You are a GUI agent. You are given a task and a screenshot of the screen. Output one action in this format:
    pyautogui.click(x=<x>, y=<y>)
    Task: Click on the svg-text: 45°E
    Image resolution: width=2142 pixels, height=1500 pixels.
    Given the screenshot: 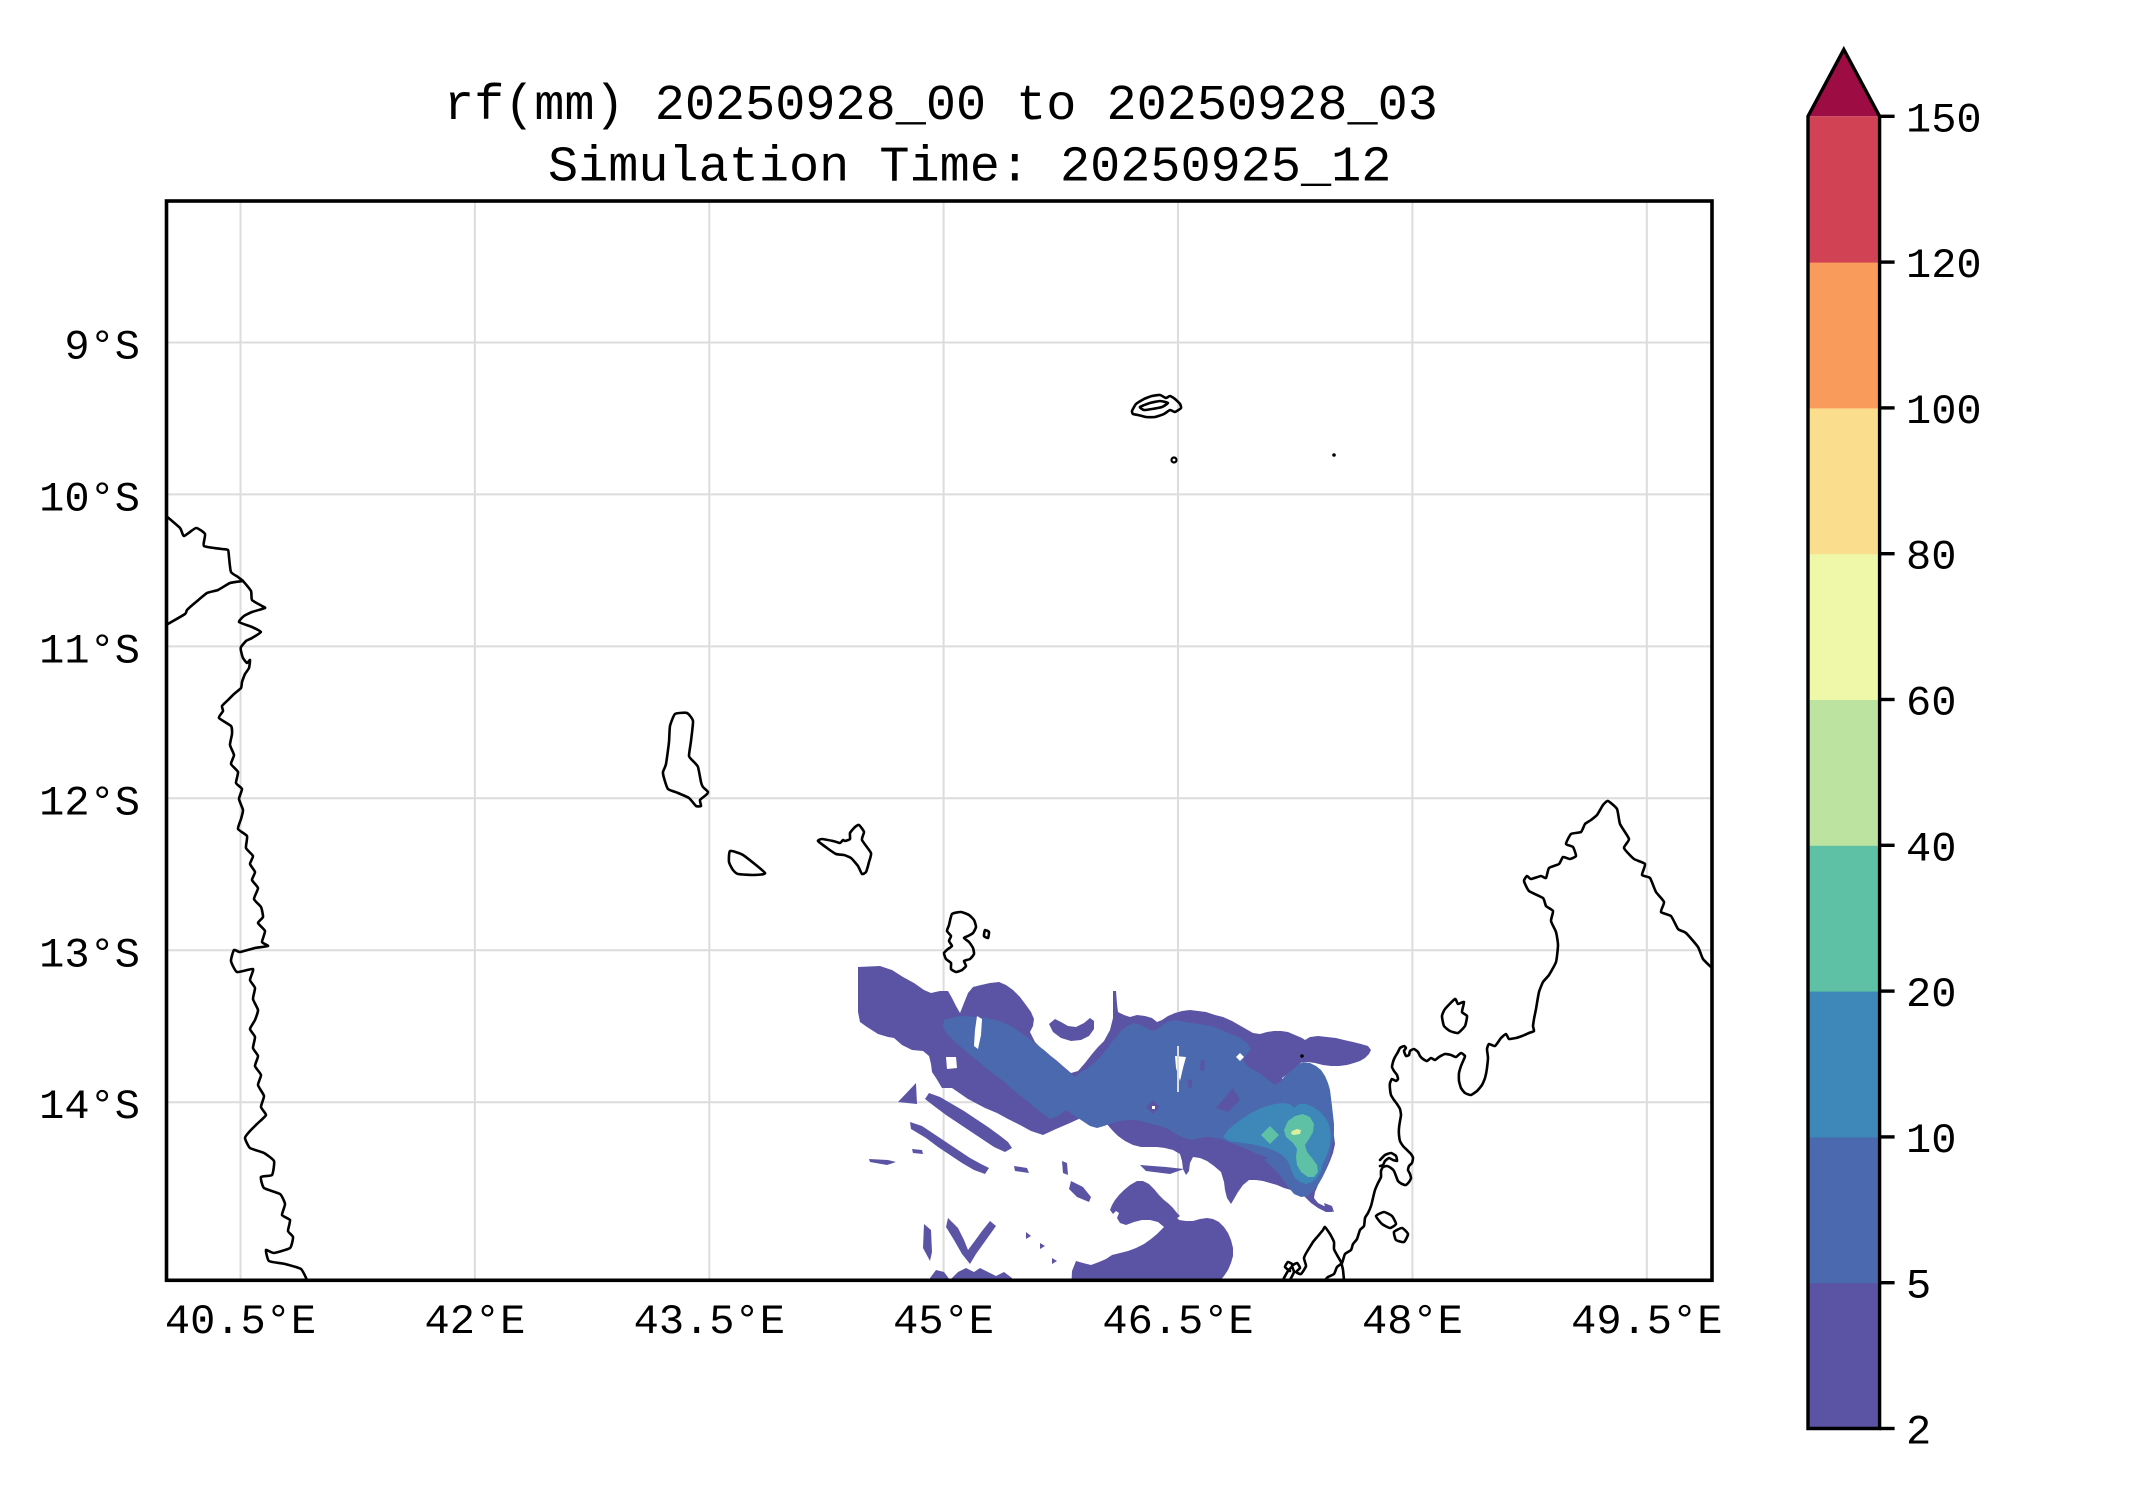 What is the action you would take?
    pyautogui.click(x=943, y=1322)
    